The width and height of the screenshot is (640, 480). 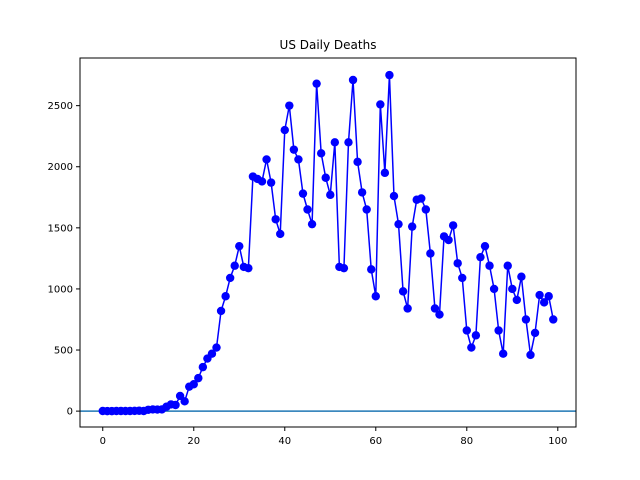 I want to click on y-tick-label: 1000, so click(x=60, y=289).